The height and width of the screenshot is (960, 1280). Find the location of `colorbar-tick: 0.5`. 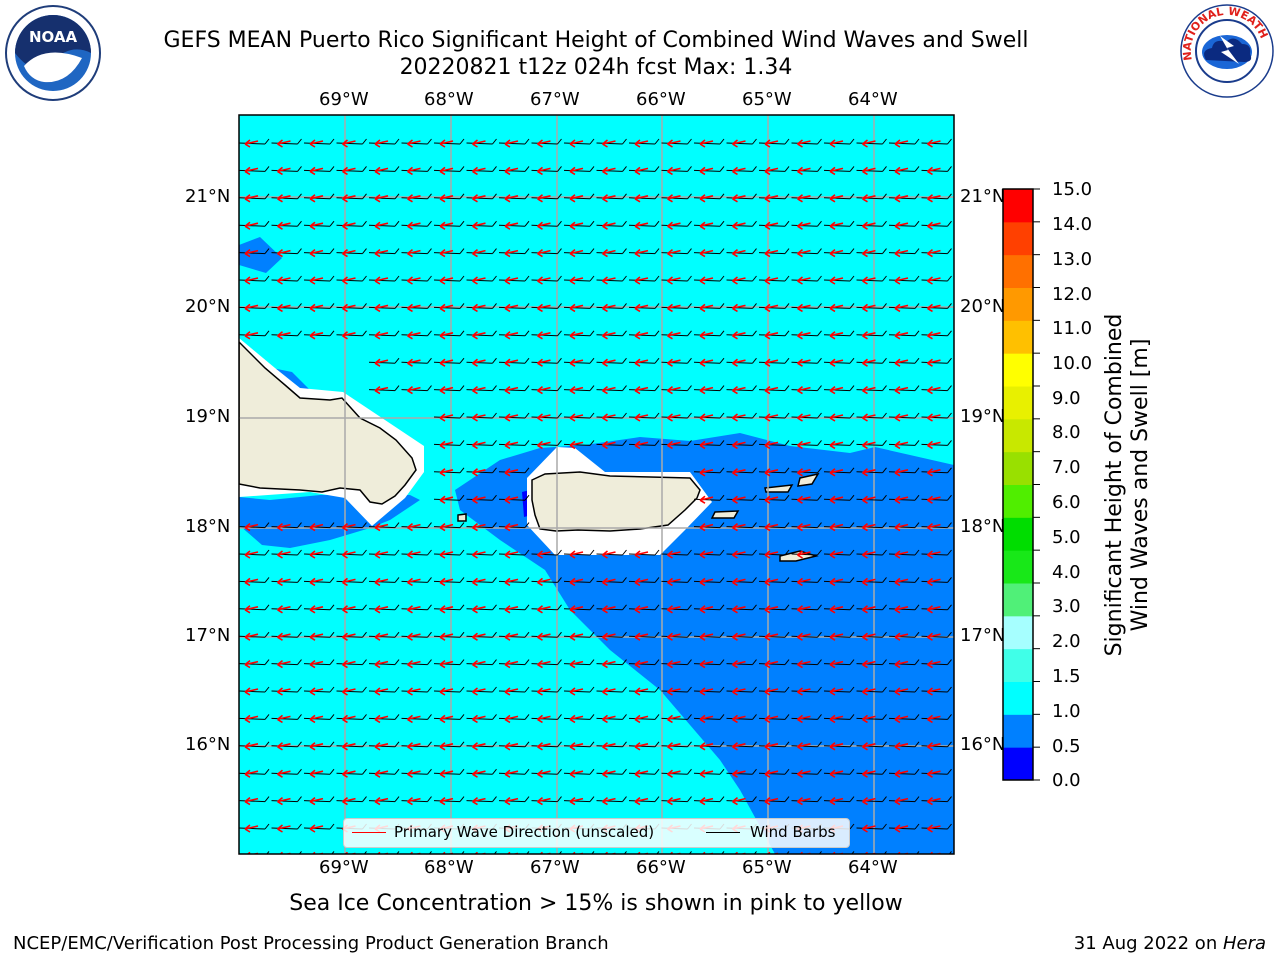

colorbar-tick: 0.5 is located at coordinates (1066, 746).